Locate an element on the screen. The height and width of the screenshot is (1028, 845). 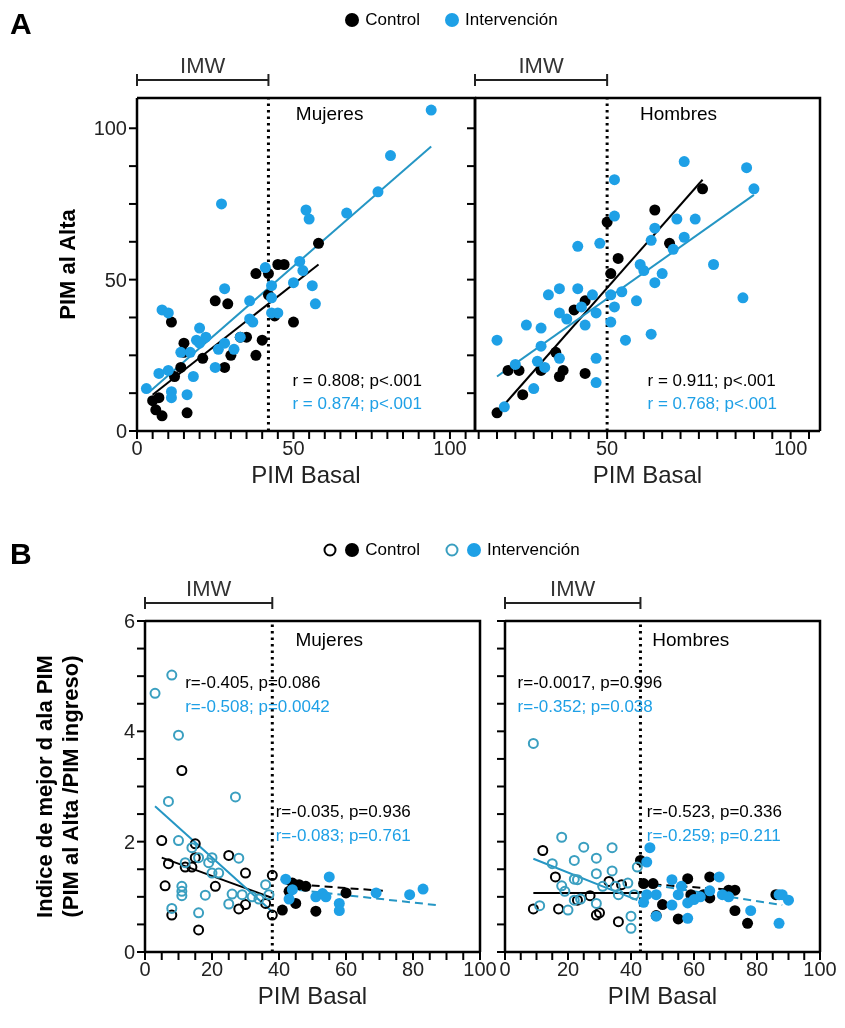
chart-title: A is located at coordinates (21, 23).